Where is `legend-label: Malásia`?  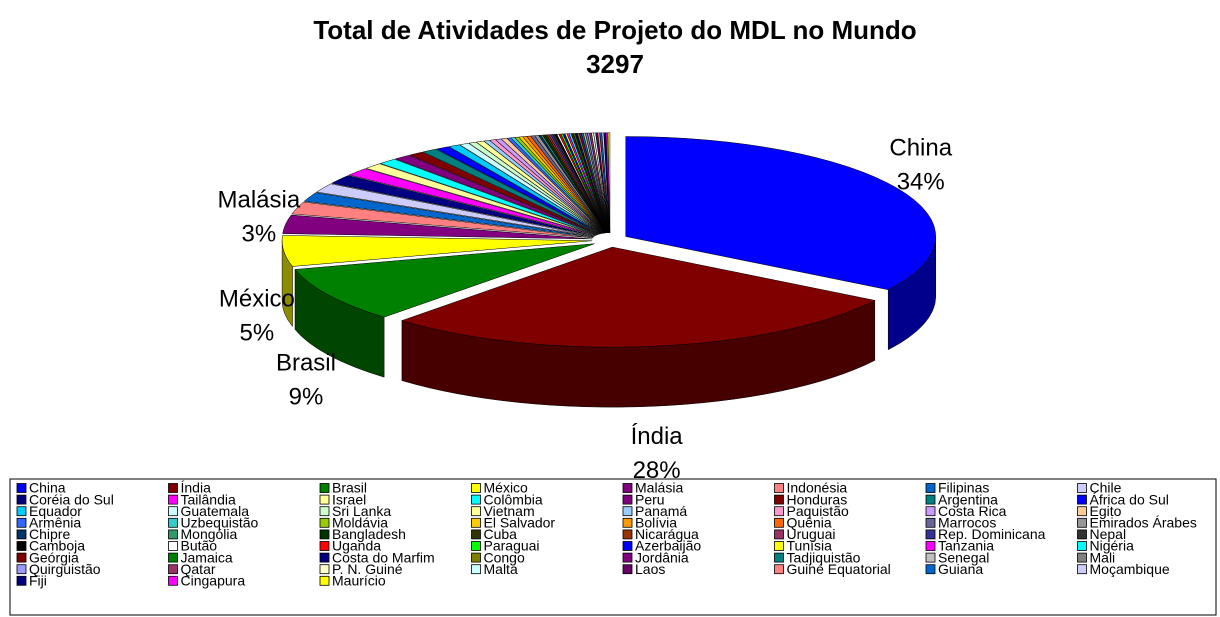
legend-label: Malásia is located at coordinates (659, 488).